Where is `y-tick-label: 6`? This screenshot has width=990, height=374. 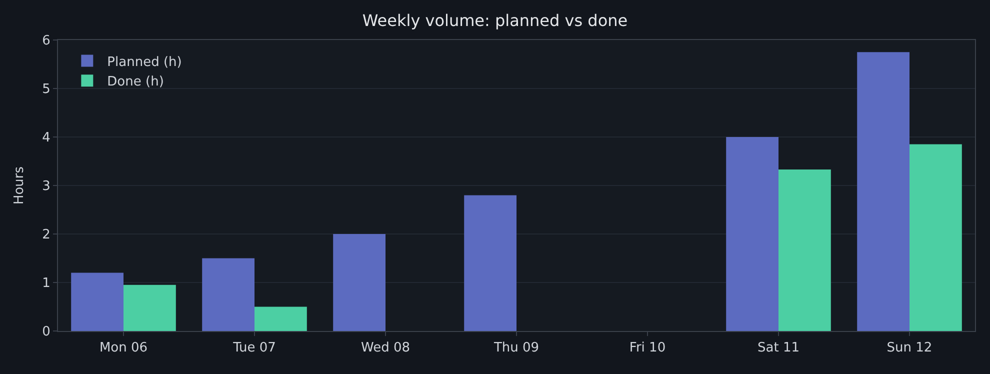 y-tick-label: 6 is located at coordinates (46, 41).